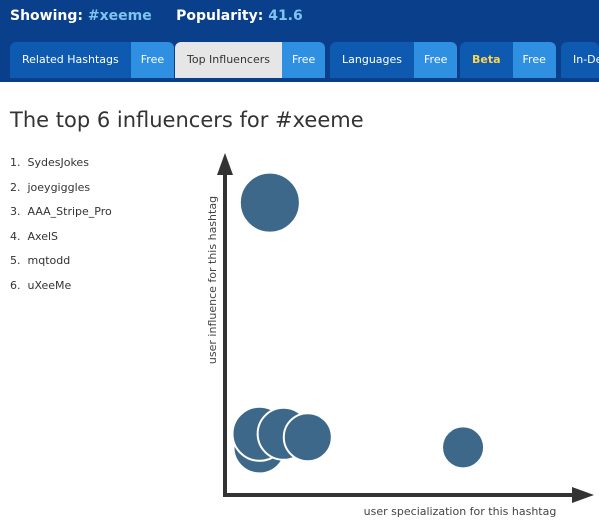 Image resolution: width=599 pixels, height=523 pixels. I want to click on influencer-name: AxelS, so click(43, 236).